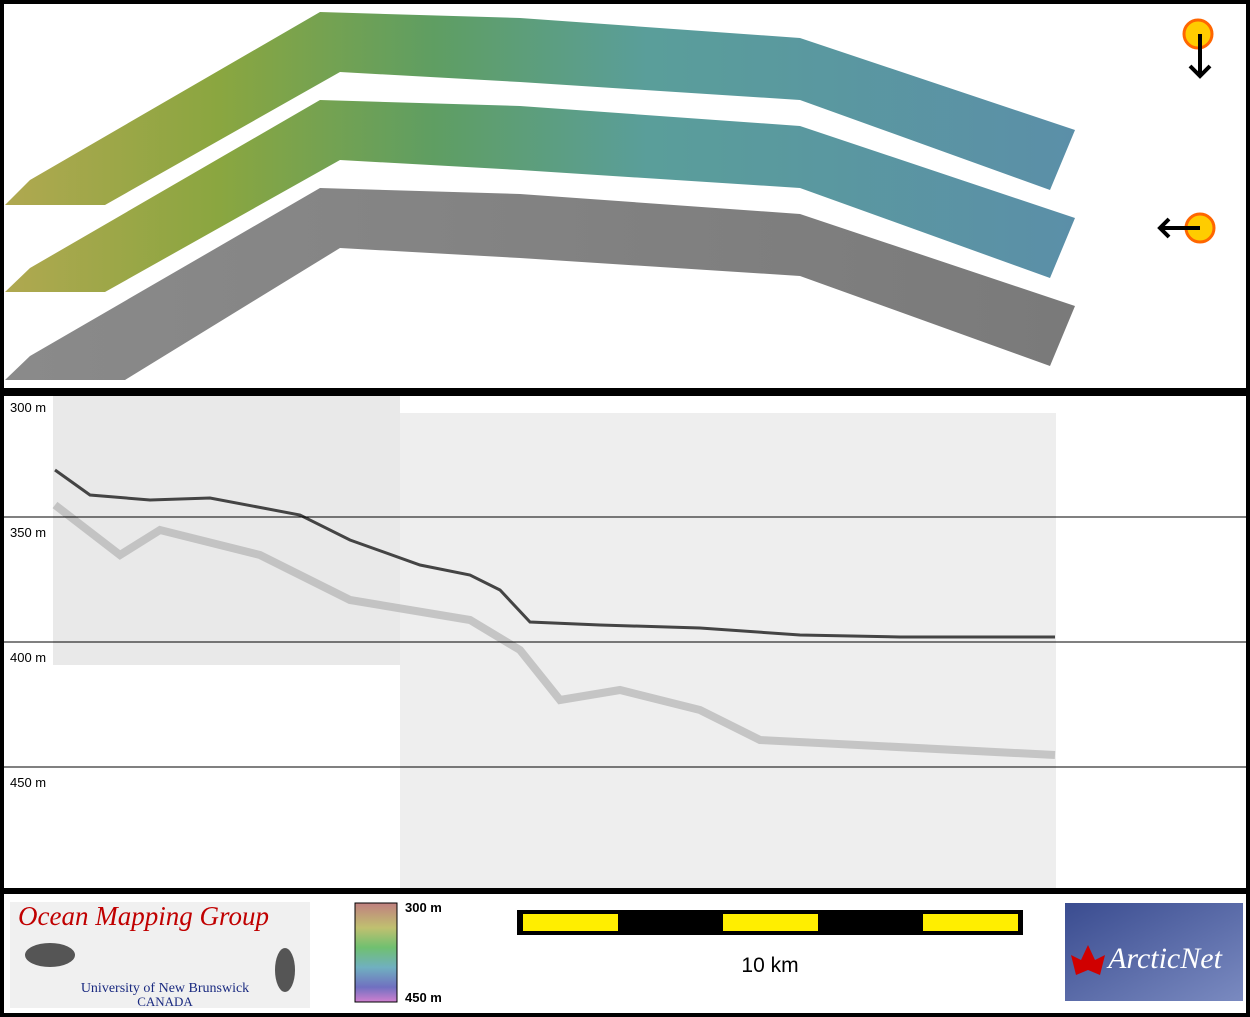 The width and height of the screenshot is (1250, 1017). Describe the element at coordinates (165, 988) in the screenshot. I see `logo-university: University of New Brunswick` at that location.